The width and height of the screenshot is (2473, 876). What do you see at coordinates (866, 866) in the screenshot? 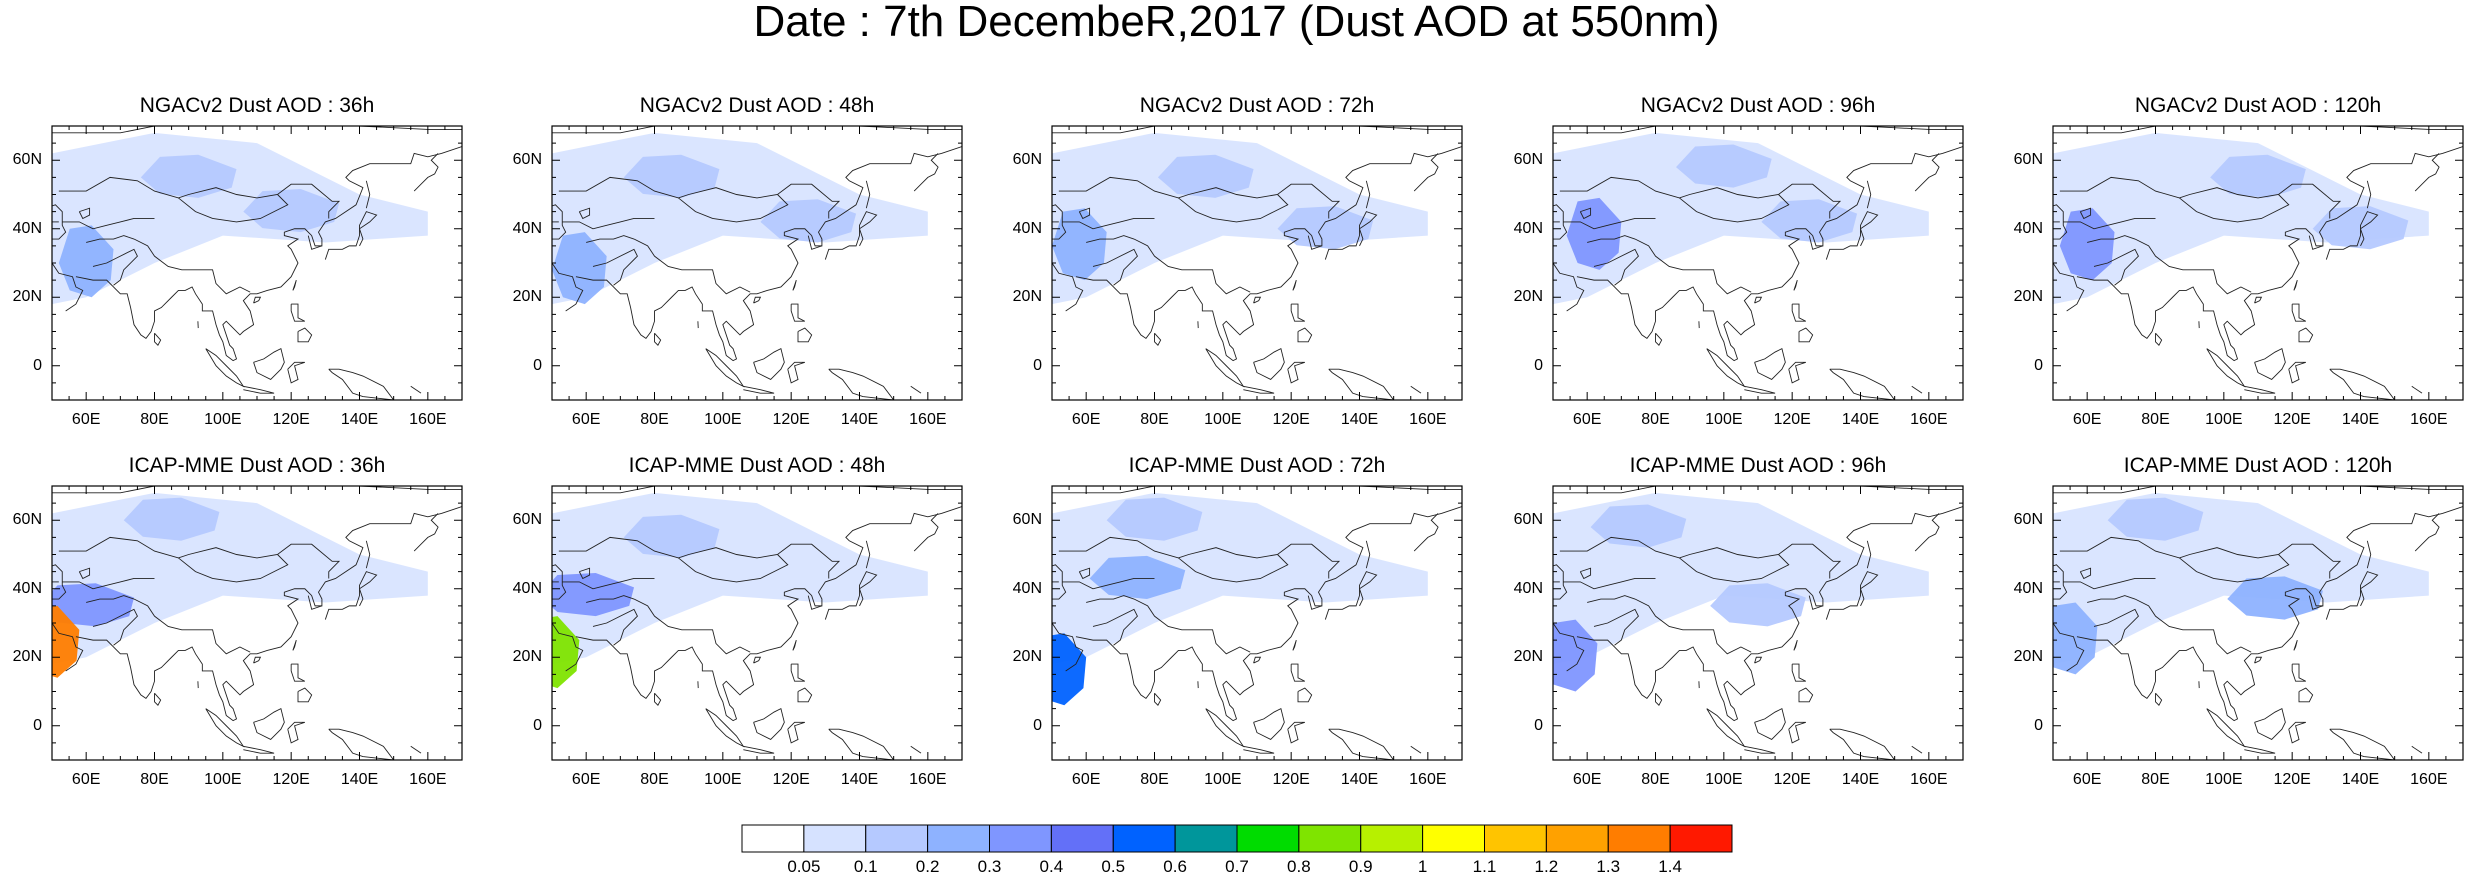
I see `colorbar-label: 0.1` at bounding box center [866, 866].